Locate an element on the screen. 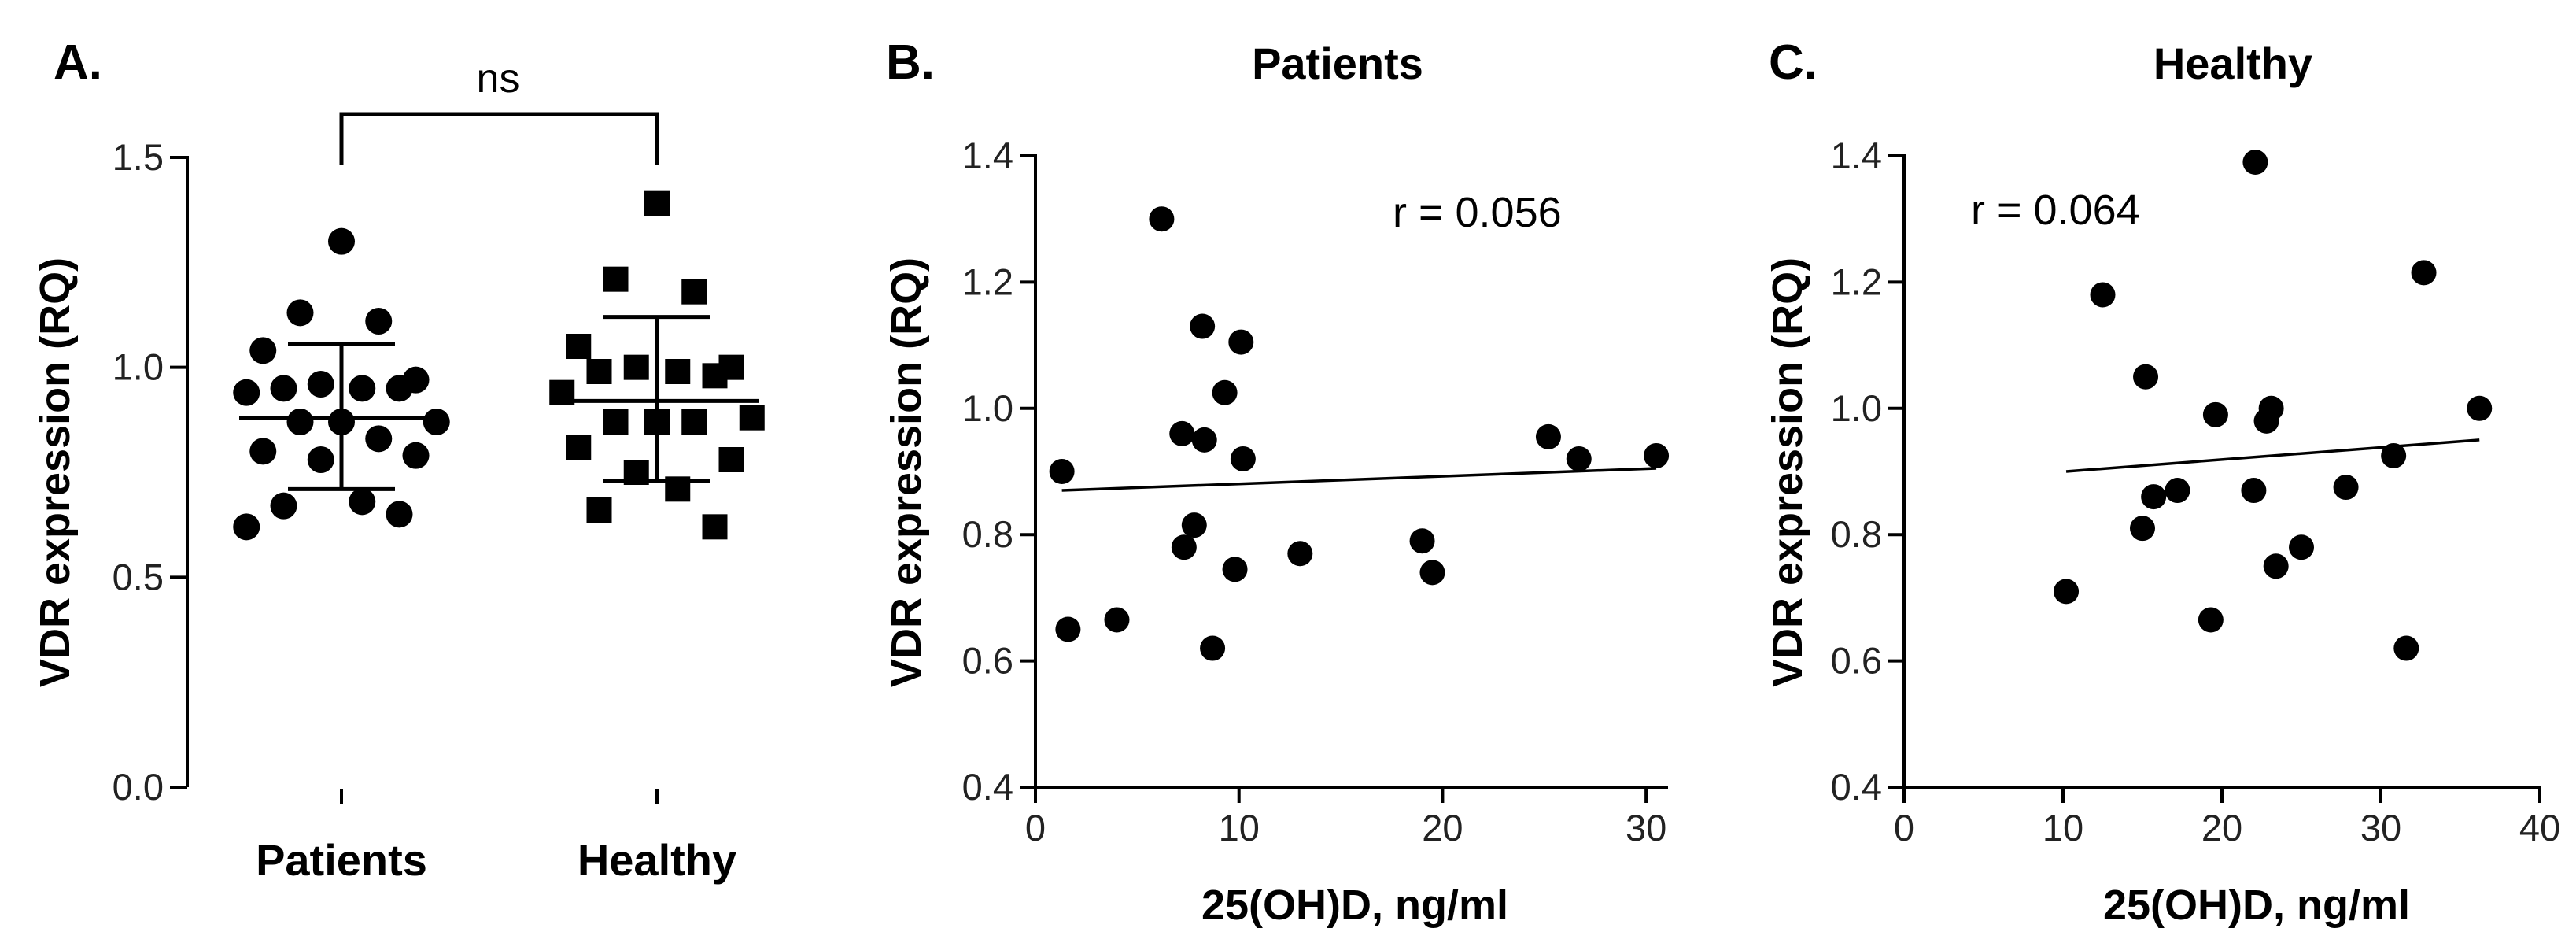 Image resolution: width=2576 pixels, height=943 pixels. panel-b-title: Patients is located at coordinates (1337, 63).